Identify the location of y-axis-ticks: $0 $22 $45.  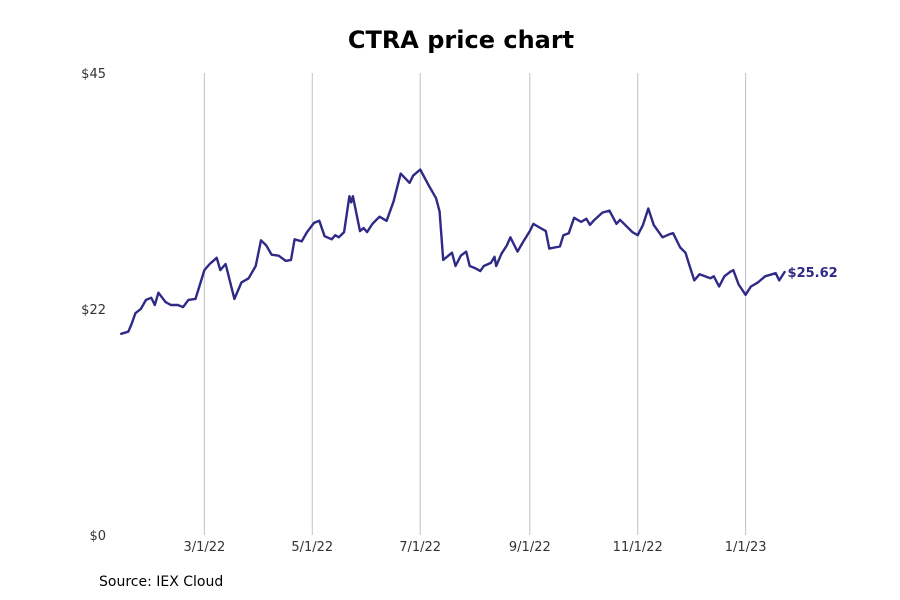
(93, 305).